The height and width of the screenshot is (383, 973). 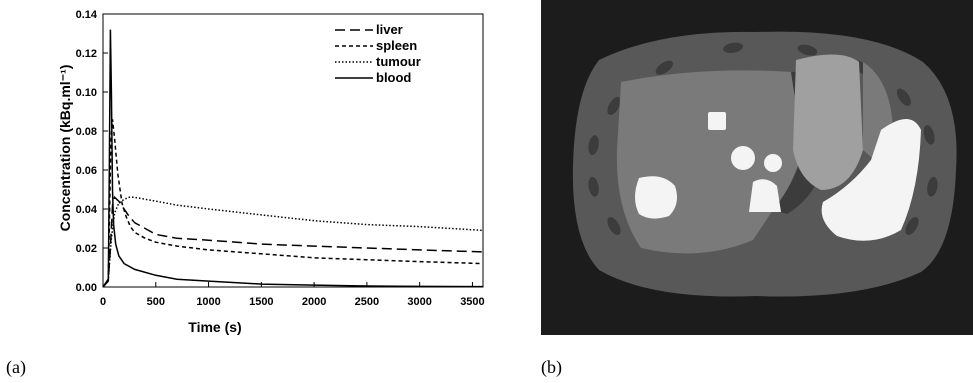 What do you see at coordinates (103, 302) in the screenshot?
I see `x-tick-label: 0` at bounding box center [103, 302].